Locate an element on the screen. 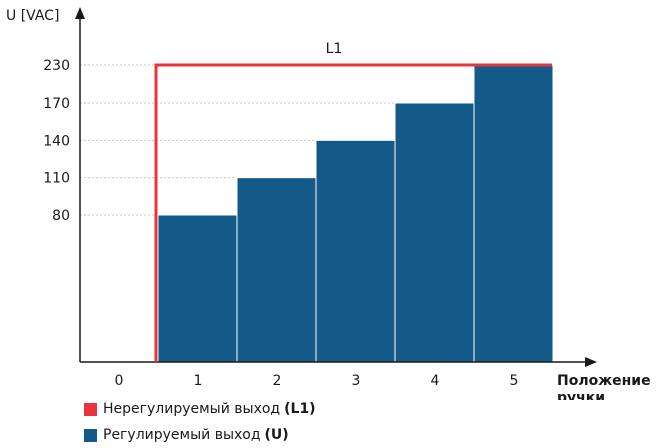 The image size is (665, 448). x-axis-arrow is located at coordinates (591, 362).